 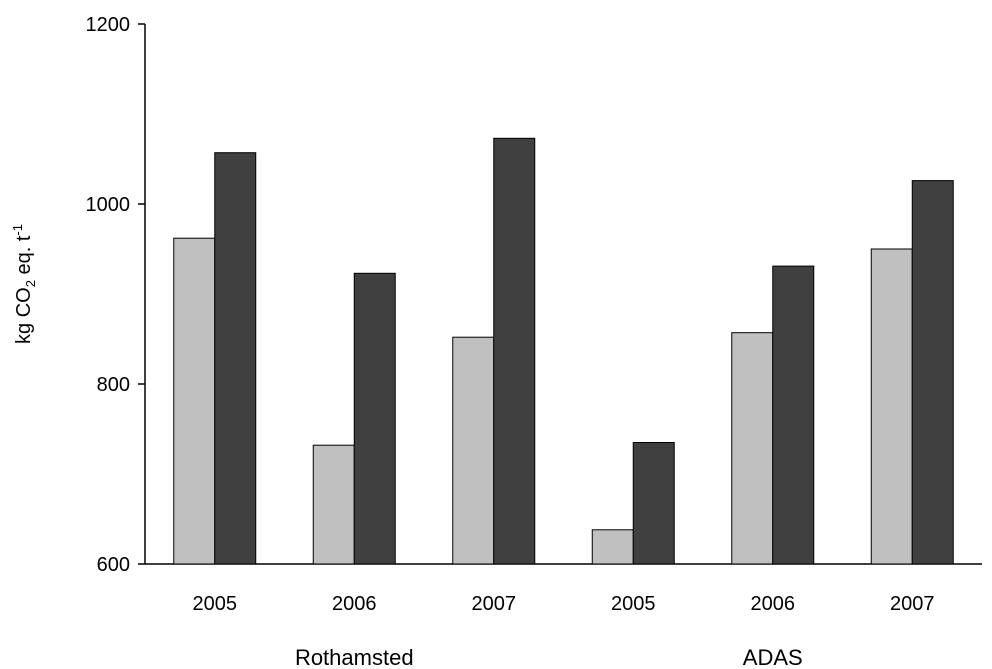 I want to click on y-axis-title-main: kg CO, so click(x=24, y=315).